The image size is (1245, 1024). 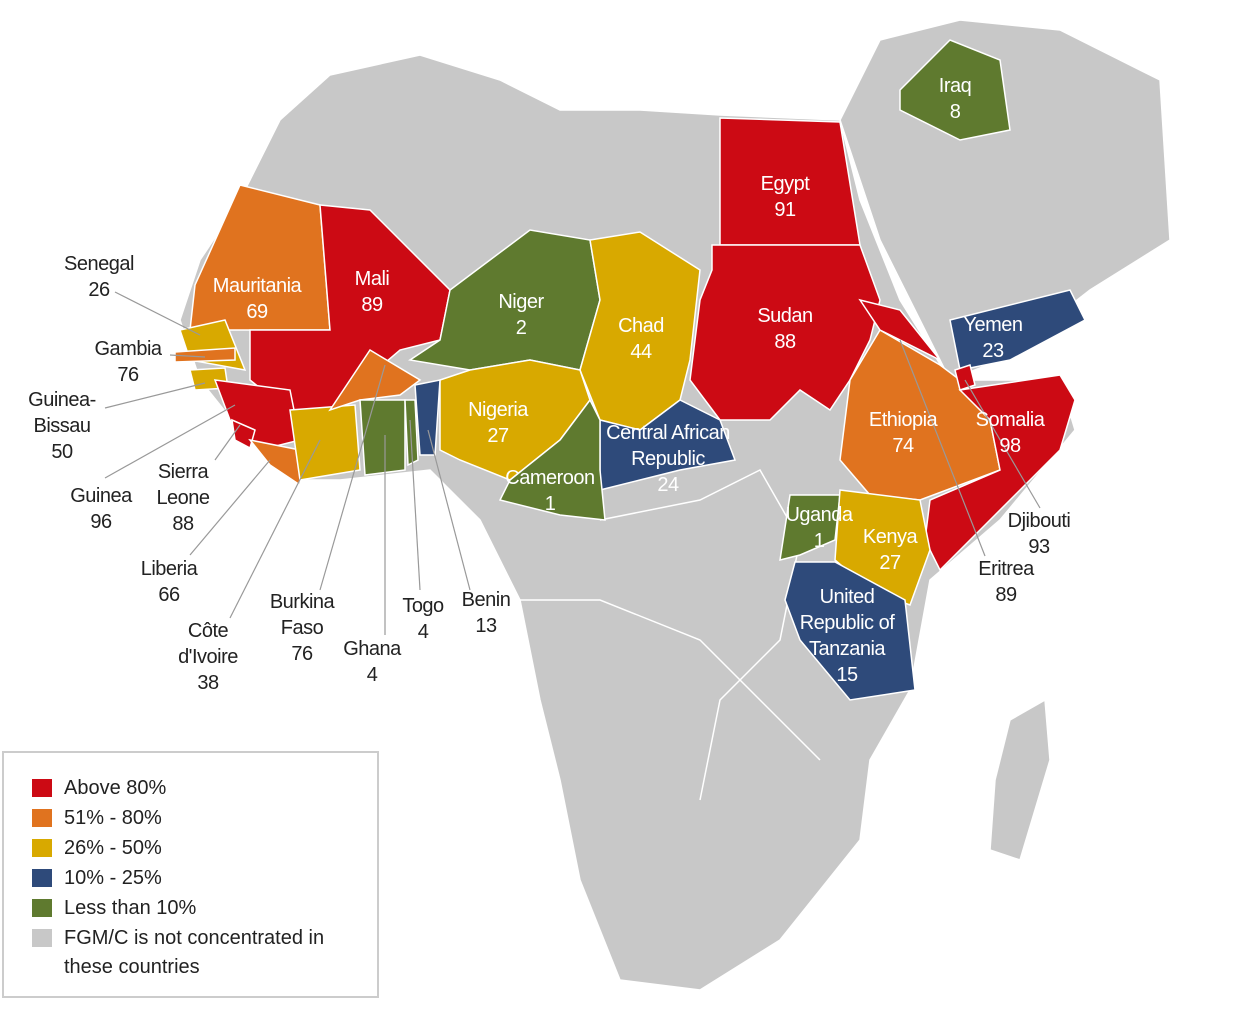 I want to click on country-name: Sudan, so click(x=785, y=316).